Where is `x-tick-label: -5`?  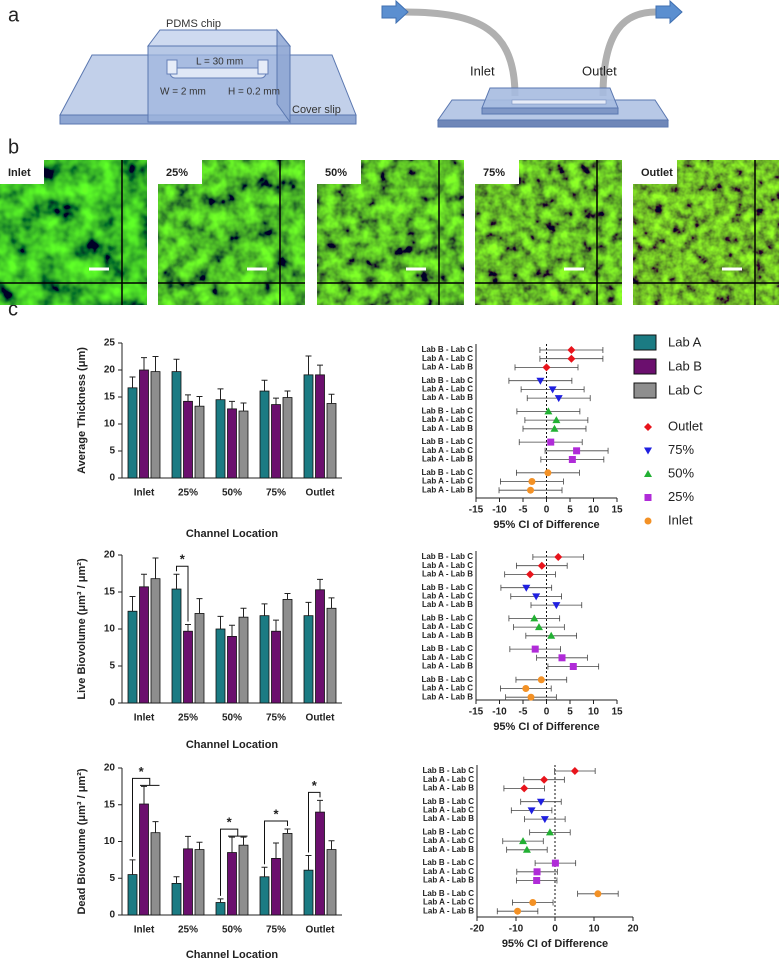 x-tick-label: -5 is located at coordinates (523, 712).